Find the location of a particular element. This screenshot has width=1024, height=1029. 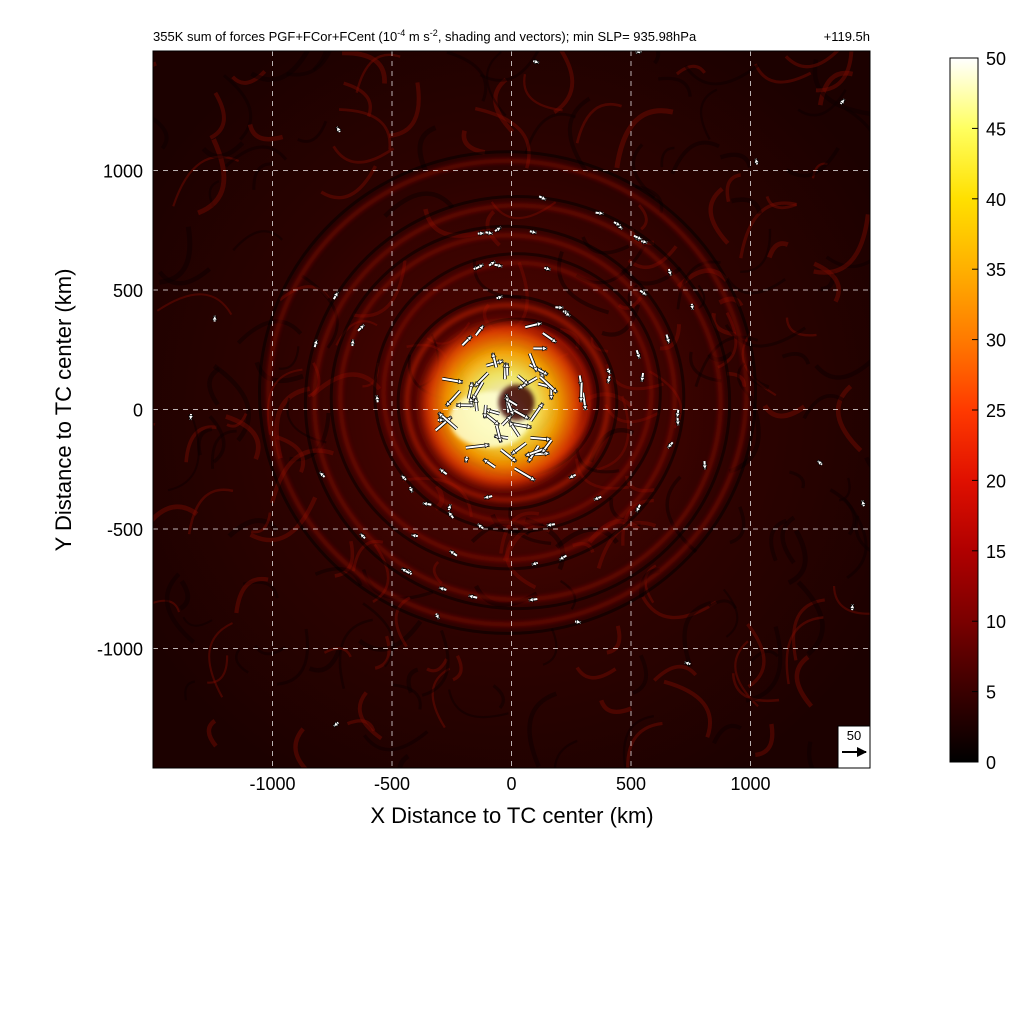

y-tick-label: 0 is located at coordinates (138, 411).